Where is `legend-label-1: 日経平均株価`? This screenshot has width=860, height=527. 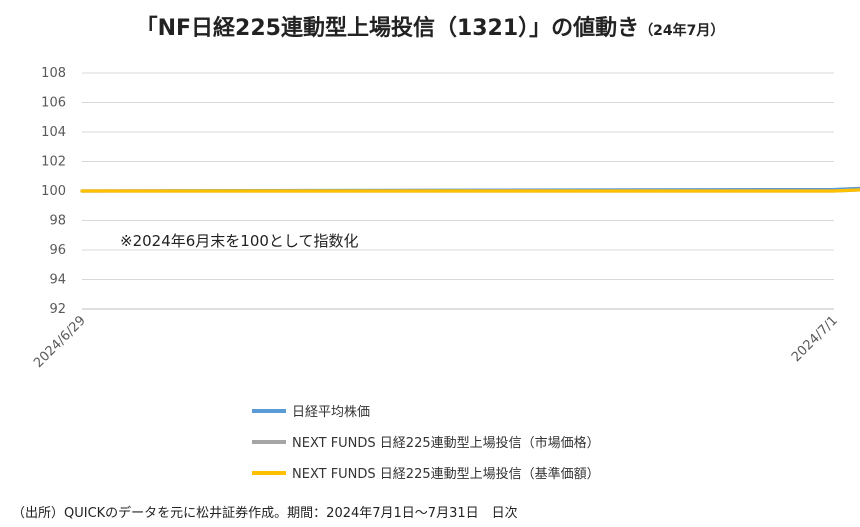
legend-label-1: 日経平均株価 is located at coordinates (331, 412).